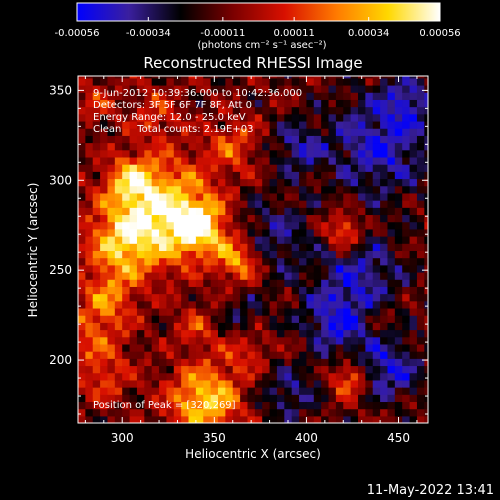 This screenshot has height=500, width=500. Describe the element at coordinates (398, 438) in the screenshot. I see `x-tick-label: 450` at that location.